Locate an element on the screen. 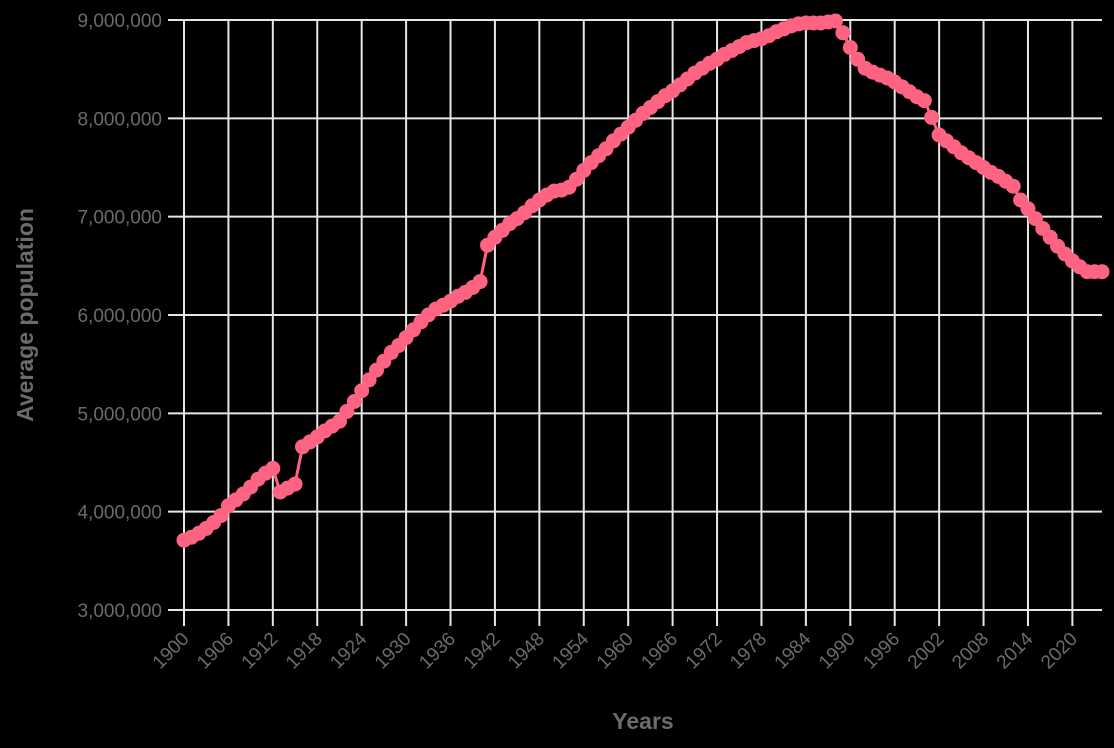  y-tick-label: 6,000,000 is located at coordinates (119, 316).